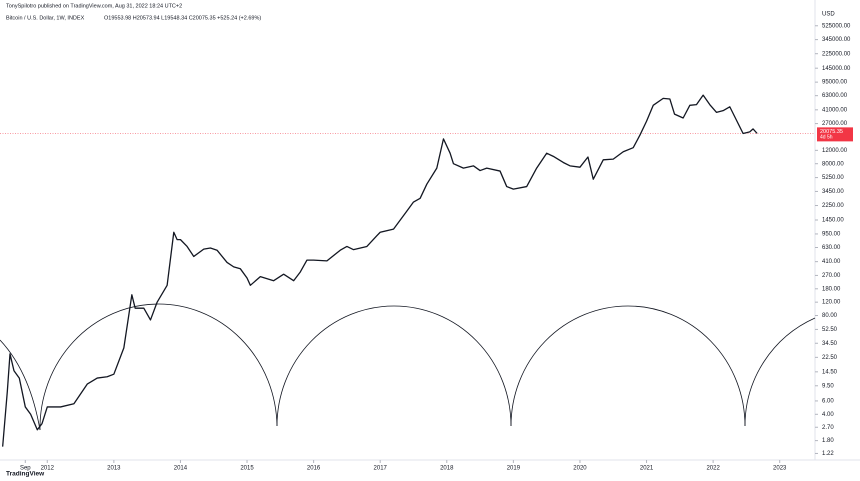  Describe the element at coordinates (835, 124) in the screenshot. I see `y-tick-label: 27000.00` at that location.